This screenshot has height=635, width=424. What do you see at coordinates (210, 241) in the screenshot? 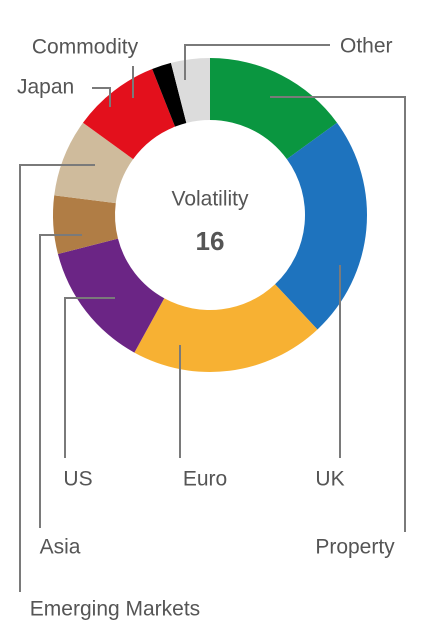
I see `center-value: 16` at bounding box center [210, 241].